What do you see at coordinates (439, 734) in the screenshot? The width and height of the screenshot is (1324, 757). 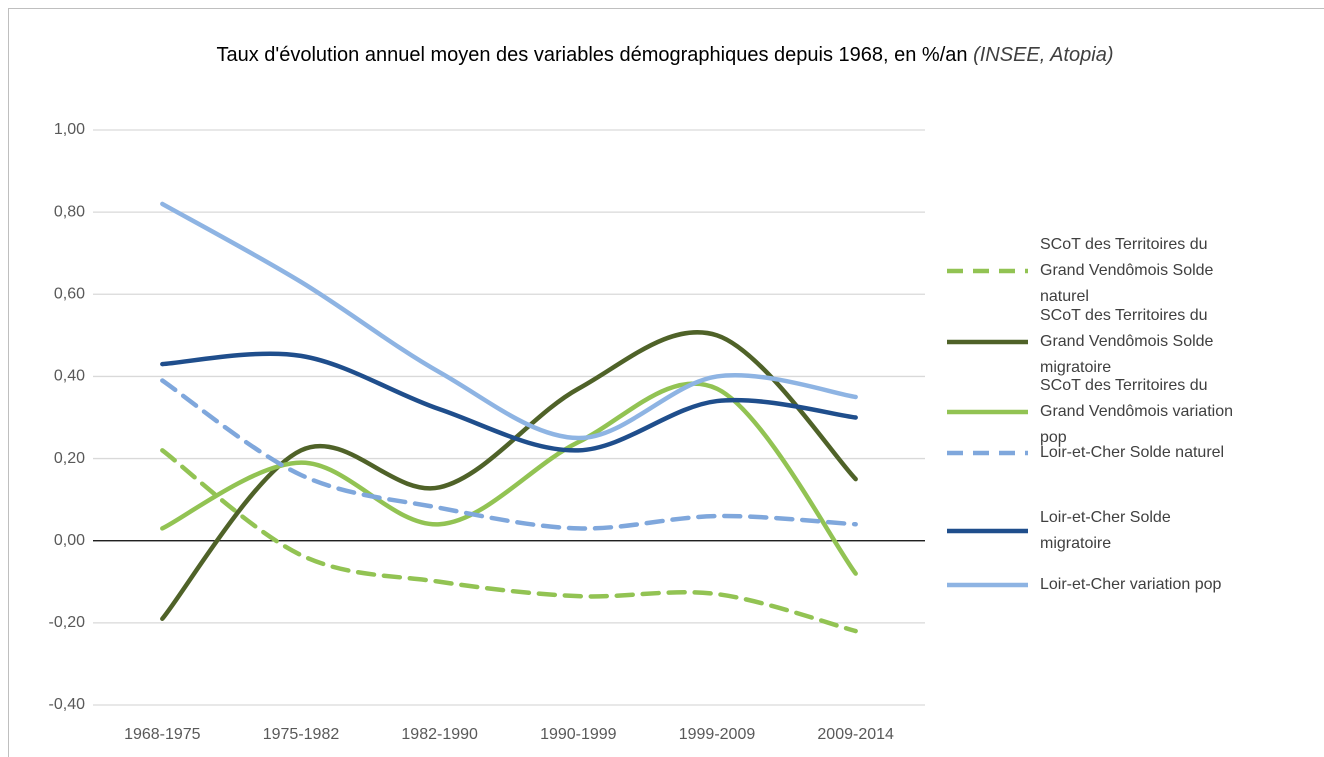 I see `x-tick-label: 1982-1990` at bounding box center [439, 734].